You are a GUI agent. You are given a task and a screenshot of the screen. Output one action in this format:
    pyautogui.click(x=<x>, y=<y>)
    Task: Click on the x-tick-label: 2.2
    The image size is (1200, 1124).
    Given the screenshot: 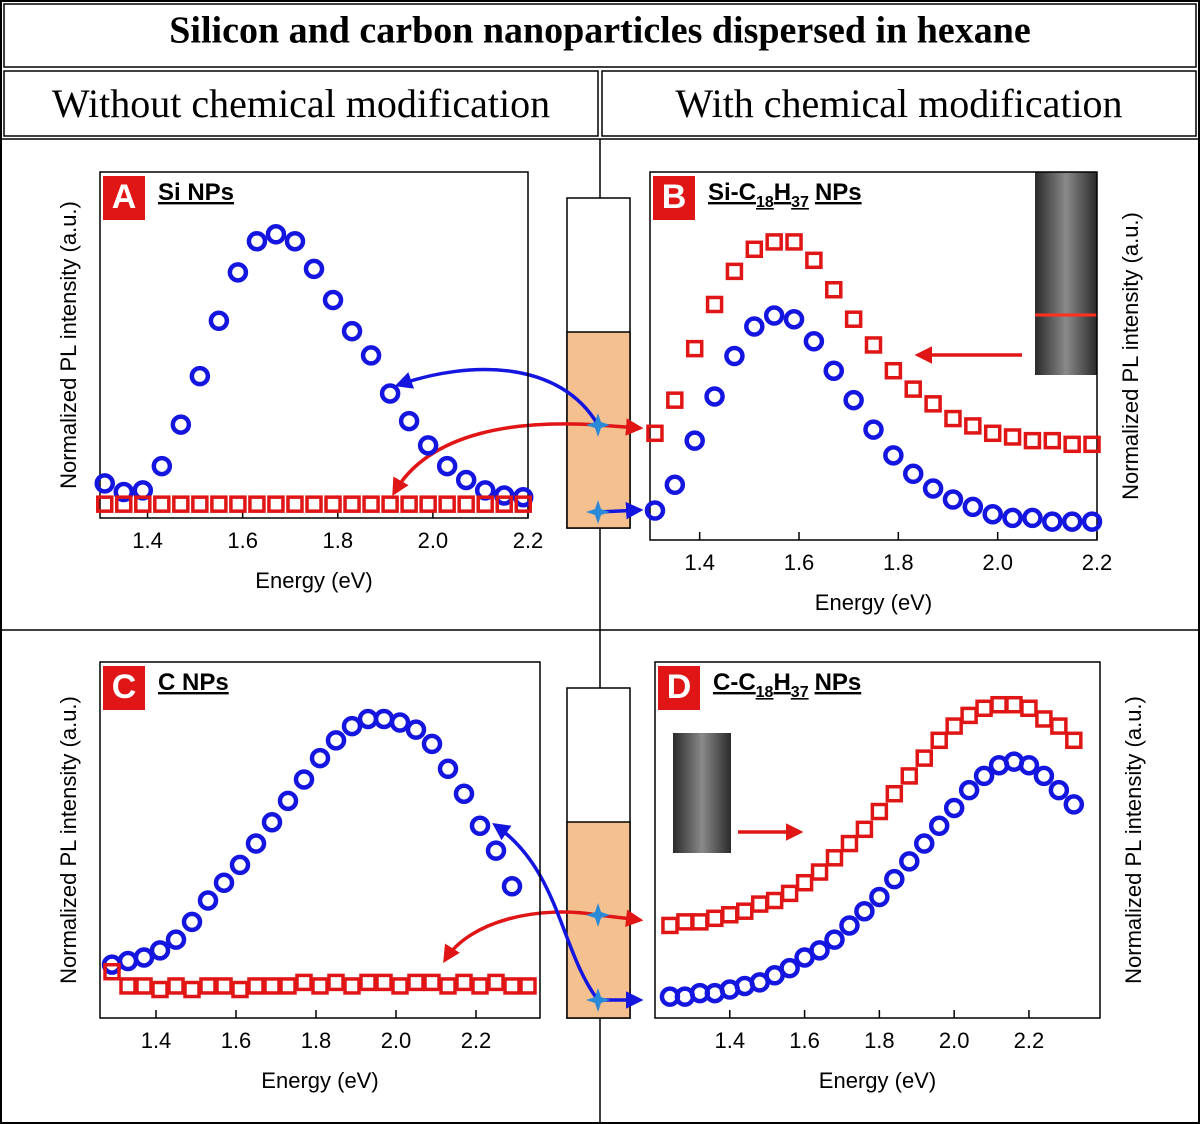 What is the action you would take?
    pyautogui.click(x=1097, y=562)
    